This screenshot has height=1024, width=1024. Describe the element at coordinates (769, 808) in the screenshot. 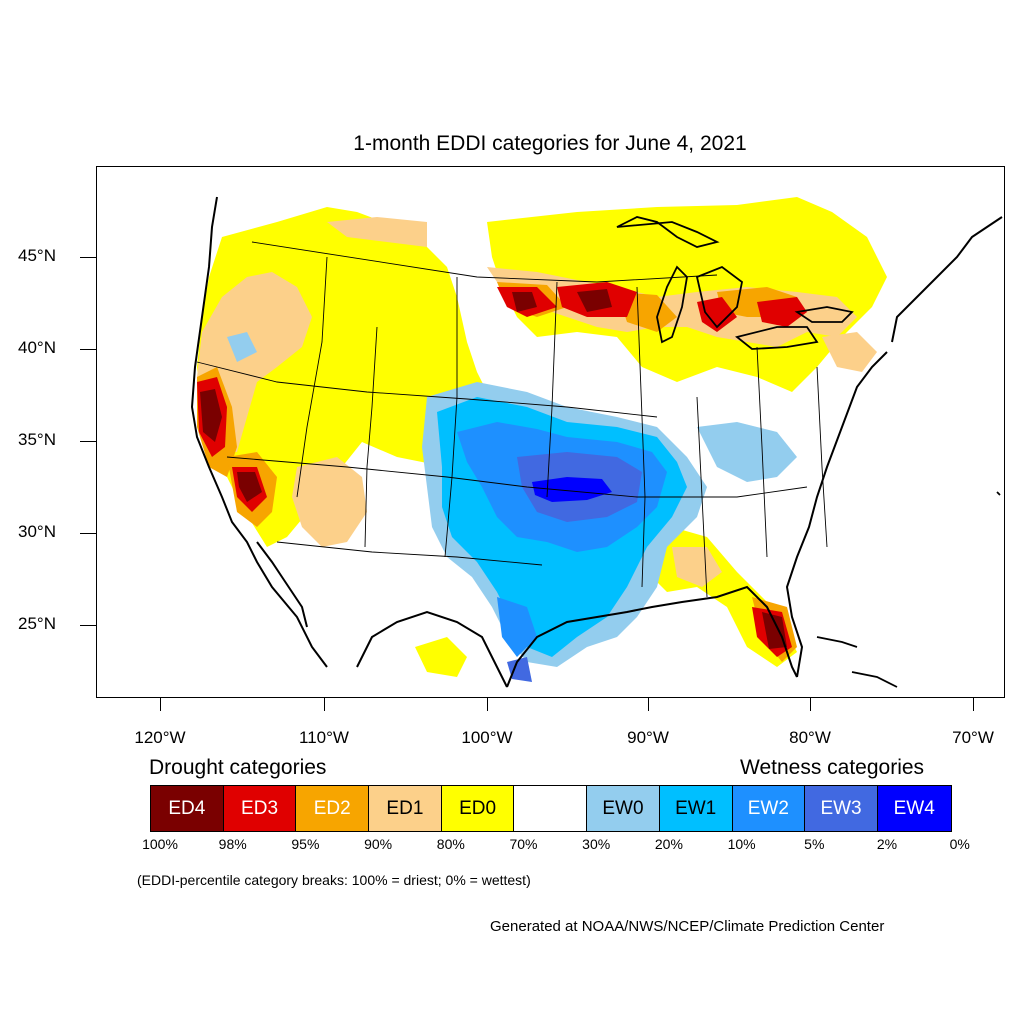

I see `legend-swatch: EW2` at that location.